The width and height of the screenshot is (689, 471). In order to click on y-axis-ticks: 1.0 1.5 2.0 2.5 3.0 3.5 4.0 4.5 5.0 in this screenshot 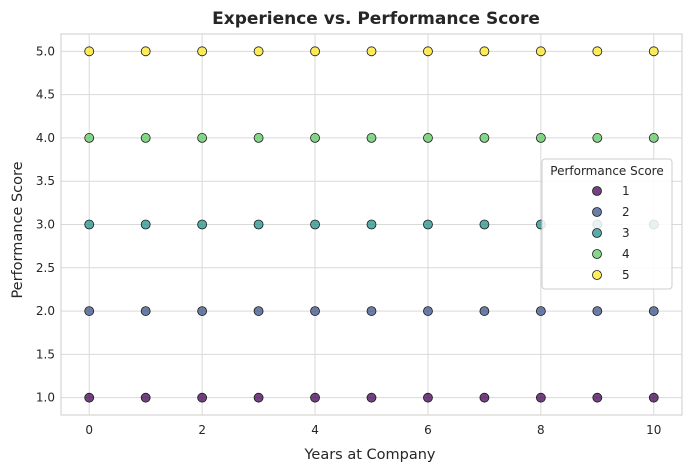, I will do `click(45, 224)`.